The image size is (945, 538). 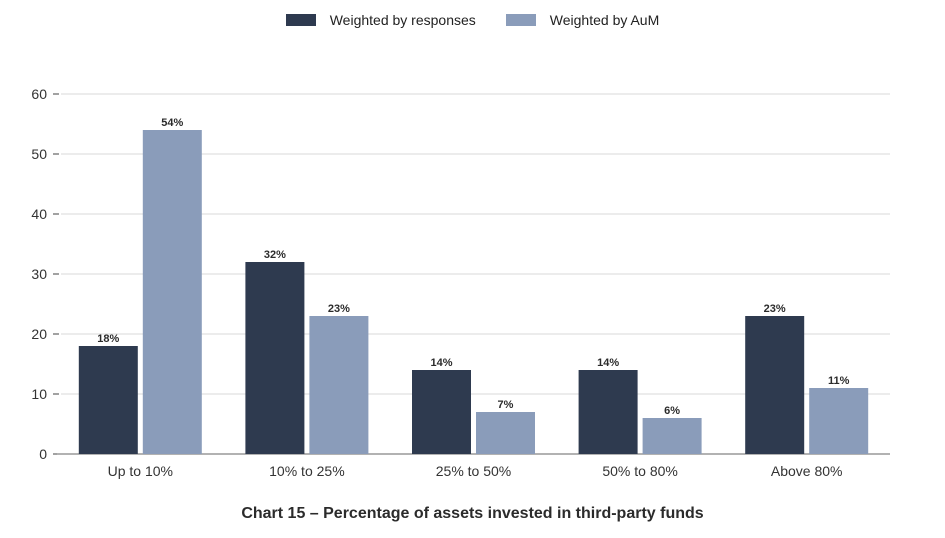 What do you see at coordinates (807, 471) in the screenshot?
I see `x-tick-label-4: Above 80%` at bounding box center [807, 471].